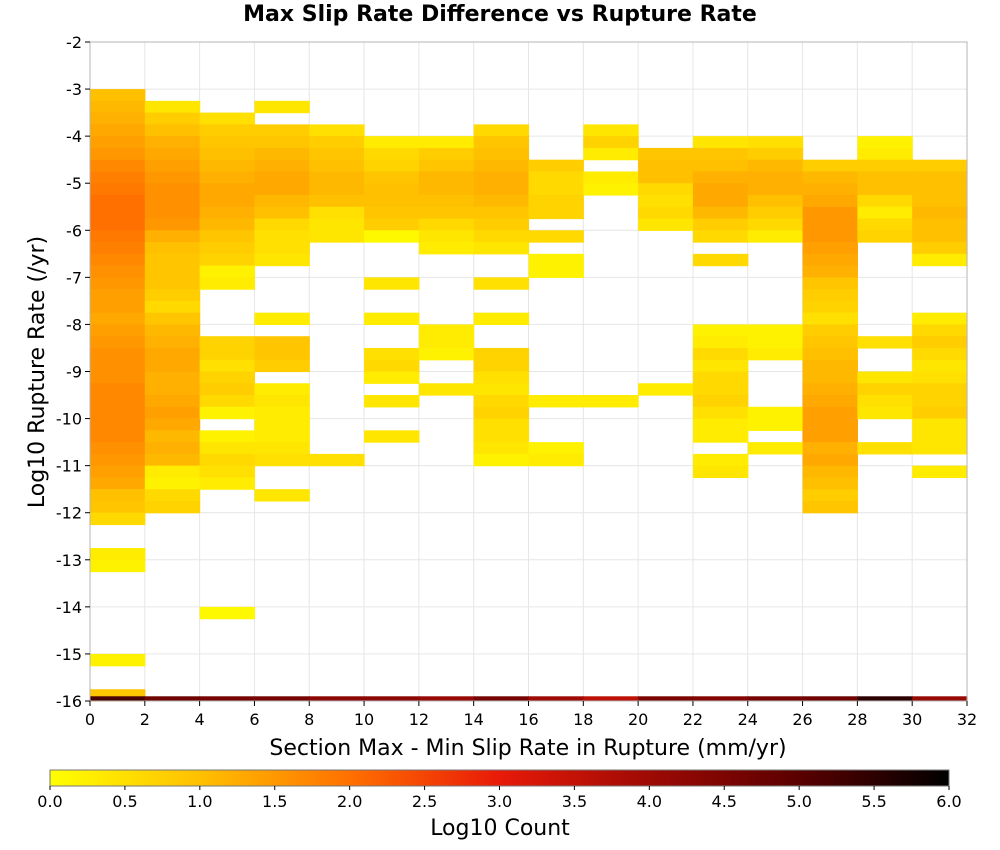  What do you see at coordinates (74, 42) in the screenshot?
I see `y-tick-label: -2` at bounding box center [74, 42].